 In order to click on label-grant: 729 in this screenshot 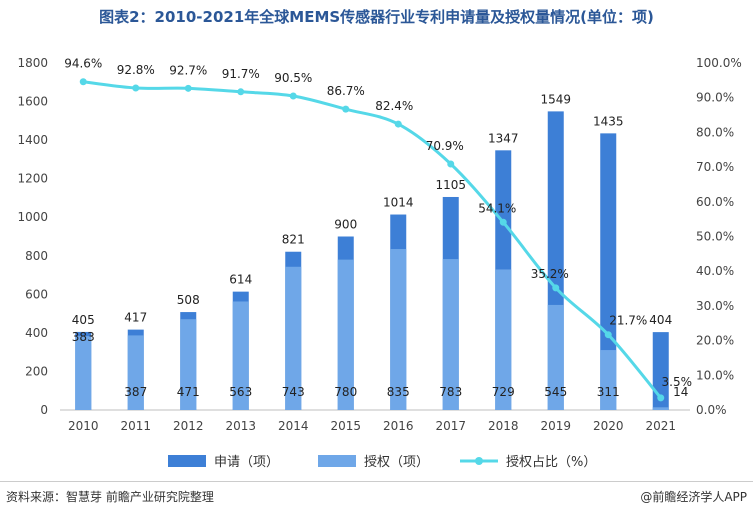, I will do `click(503, 392)`.